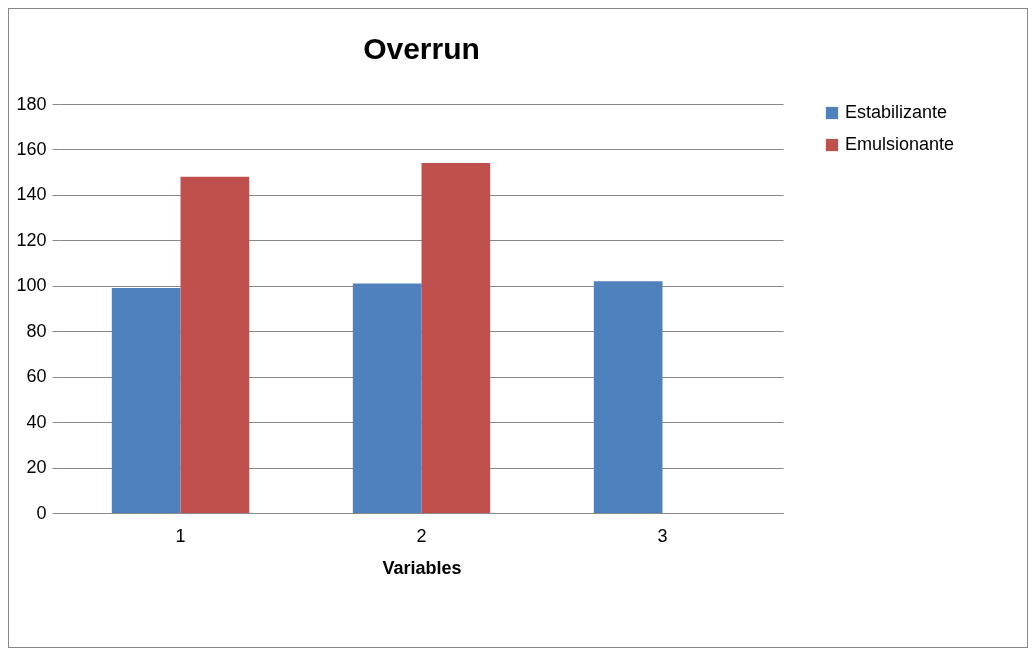 The width and height of the screenshot is (1033, 650). What do you see at coordinates (421, 48) in the screenshot?
I see `chart-title: Overrun` at bounding box center [421, 48].